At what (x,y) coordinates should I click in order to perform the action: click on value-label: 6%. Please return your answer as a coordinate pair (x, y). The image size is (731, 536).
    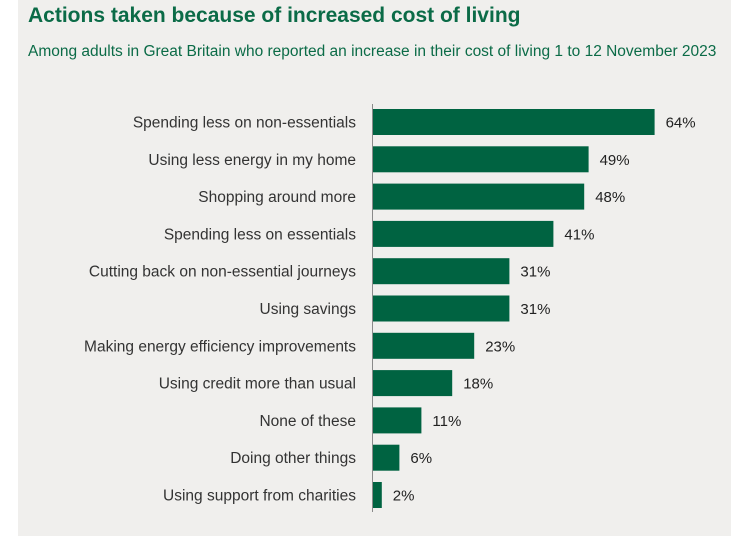
    Looking at the image, I should click on (421, 458).